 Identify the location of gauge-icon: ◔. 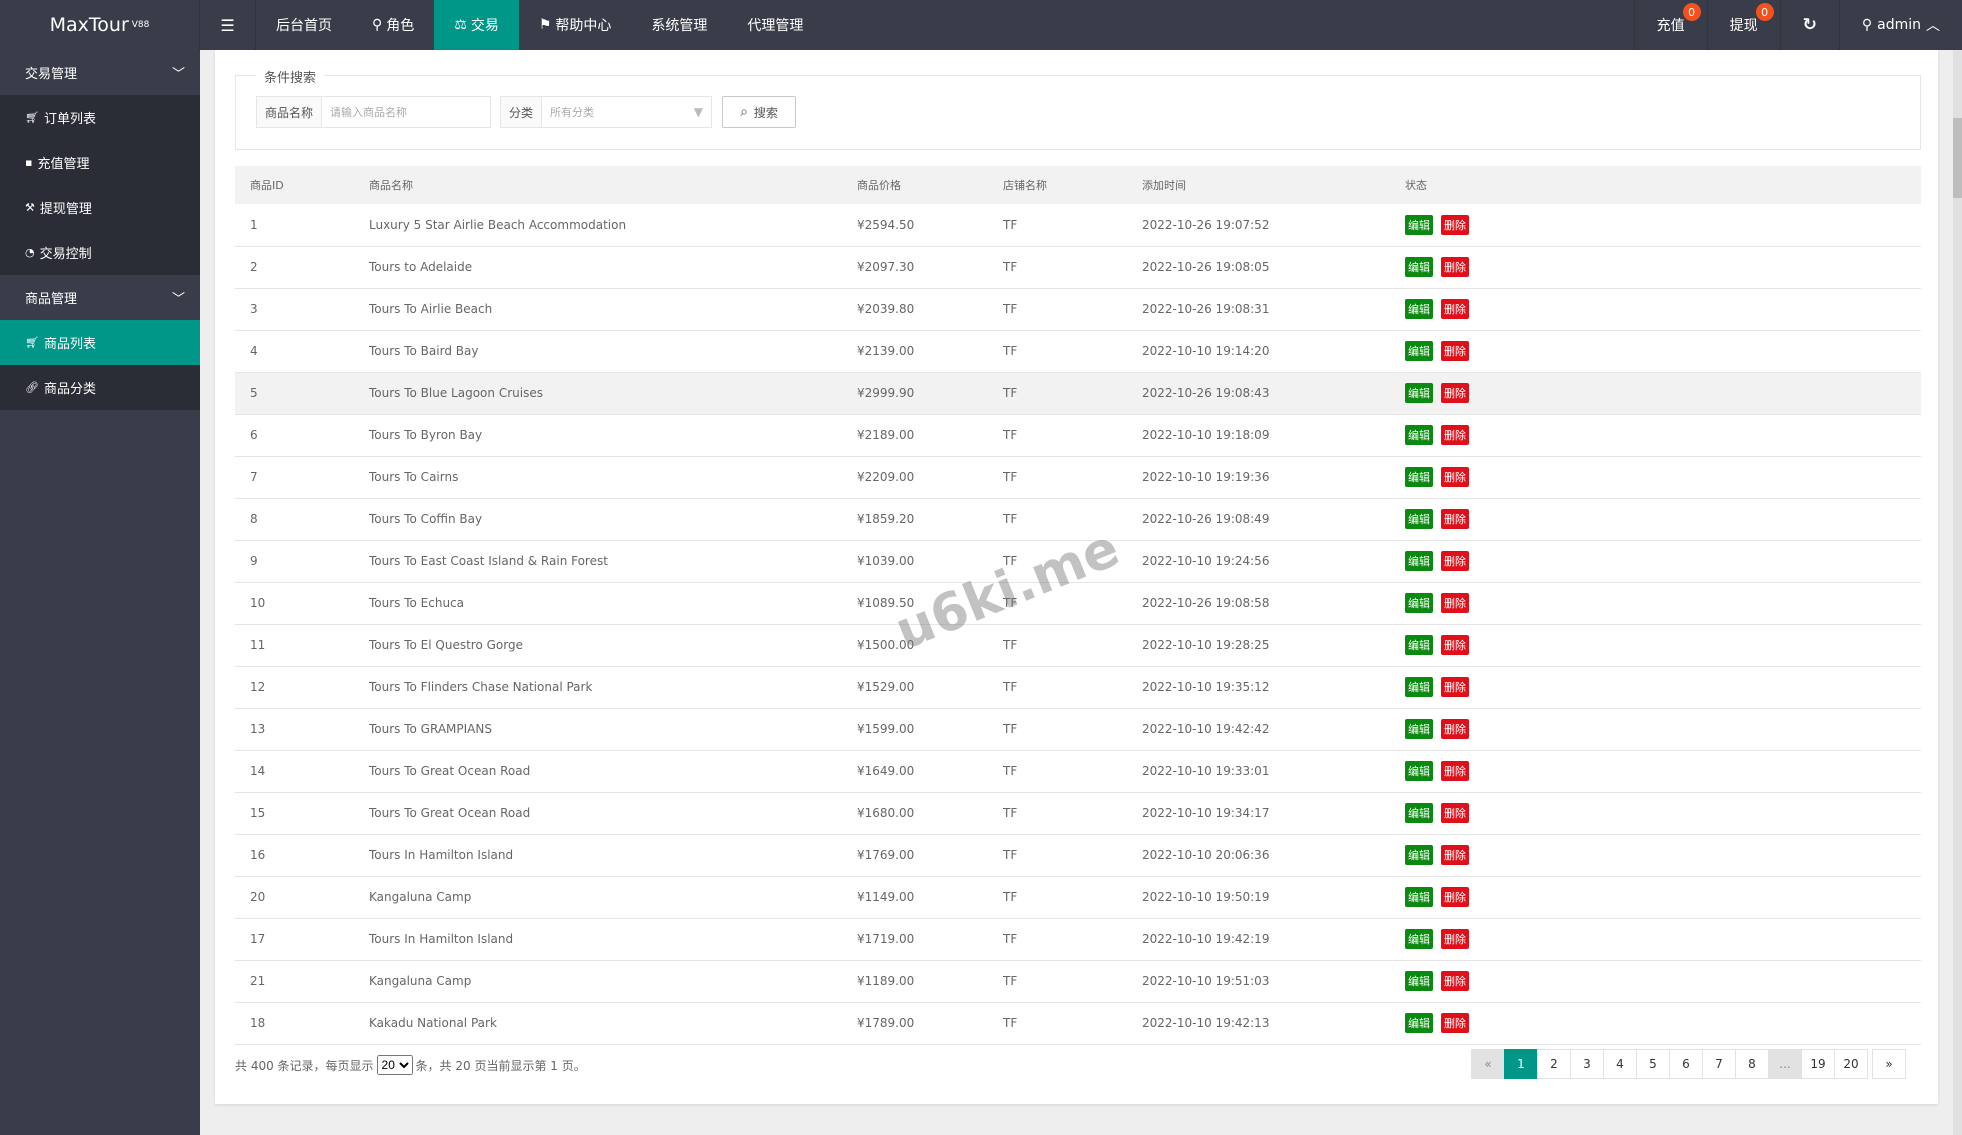
(30, 252).